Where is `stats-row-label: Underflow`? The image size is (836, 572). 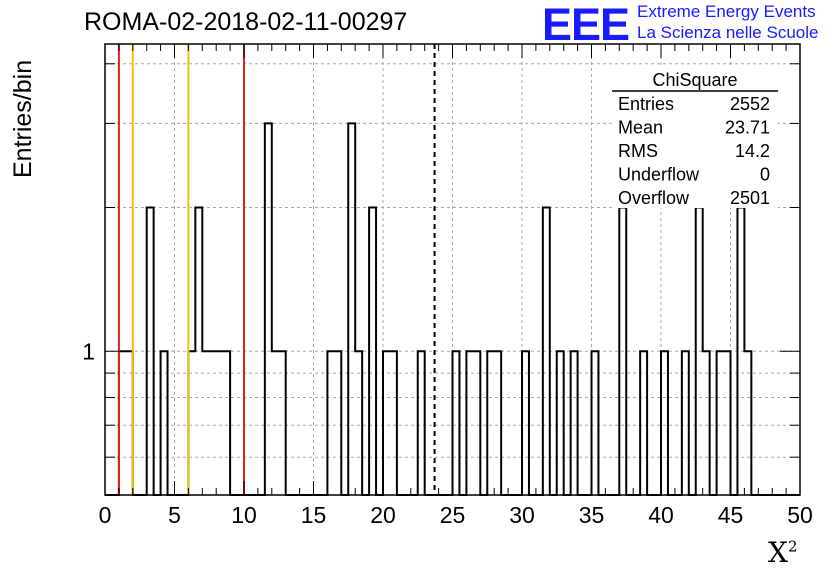 stats-row-label: Underflow is located at coordinates (659, 175).